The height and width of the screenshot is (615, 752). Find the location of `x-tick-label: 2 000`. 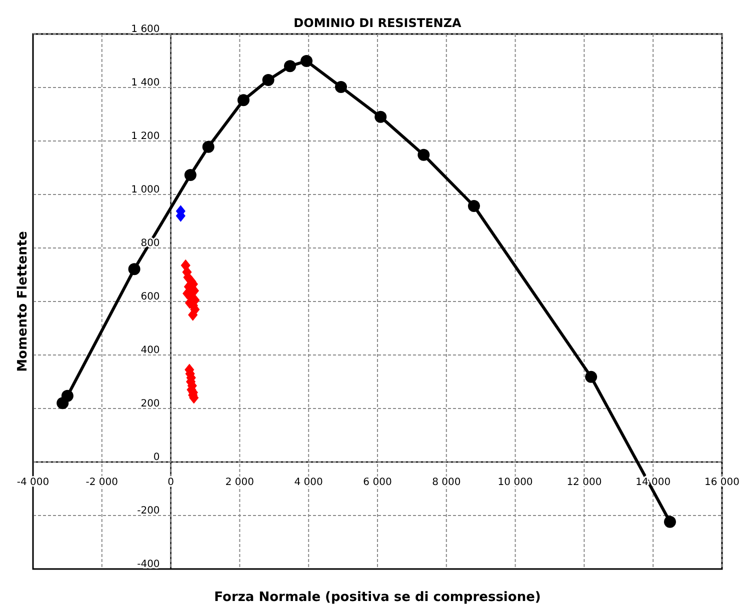

x-tick-label: 2 000 is located at coordinates (239, 482).